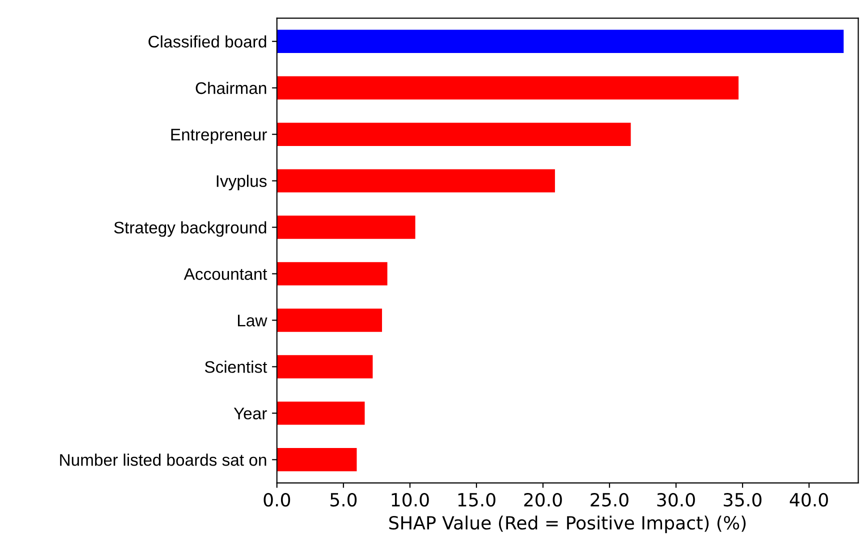  I want to click on y-tick-label: Scientist, so click(236, 366).